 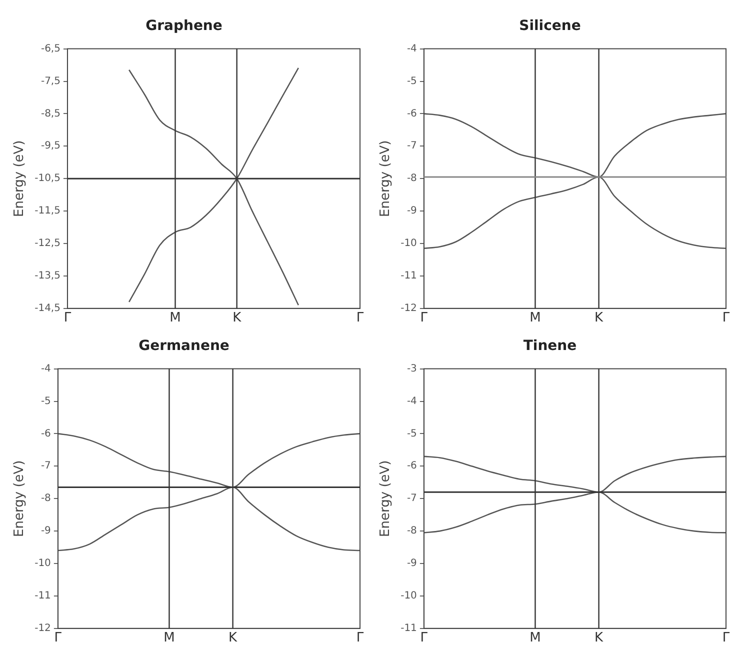 I want to click on y-tick-label: -9,5, so click(x=50, y=146).